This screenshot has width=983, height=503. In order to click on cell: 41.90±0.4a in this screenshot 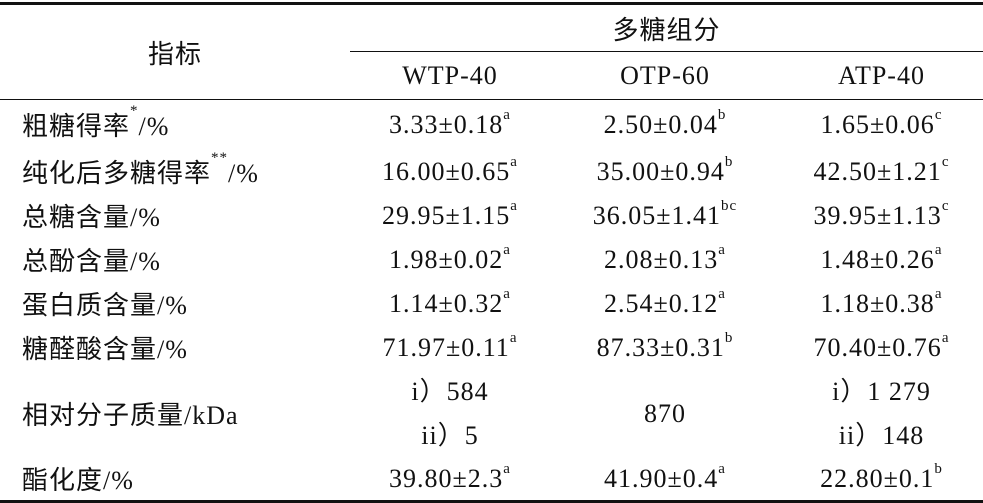, I will do `click(665, 480)`.